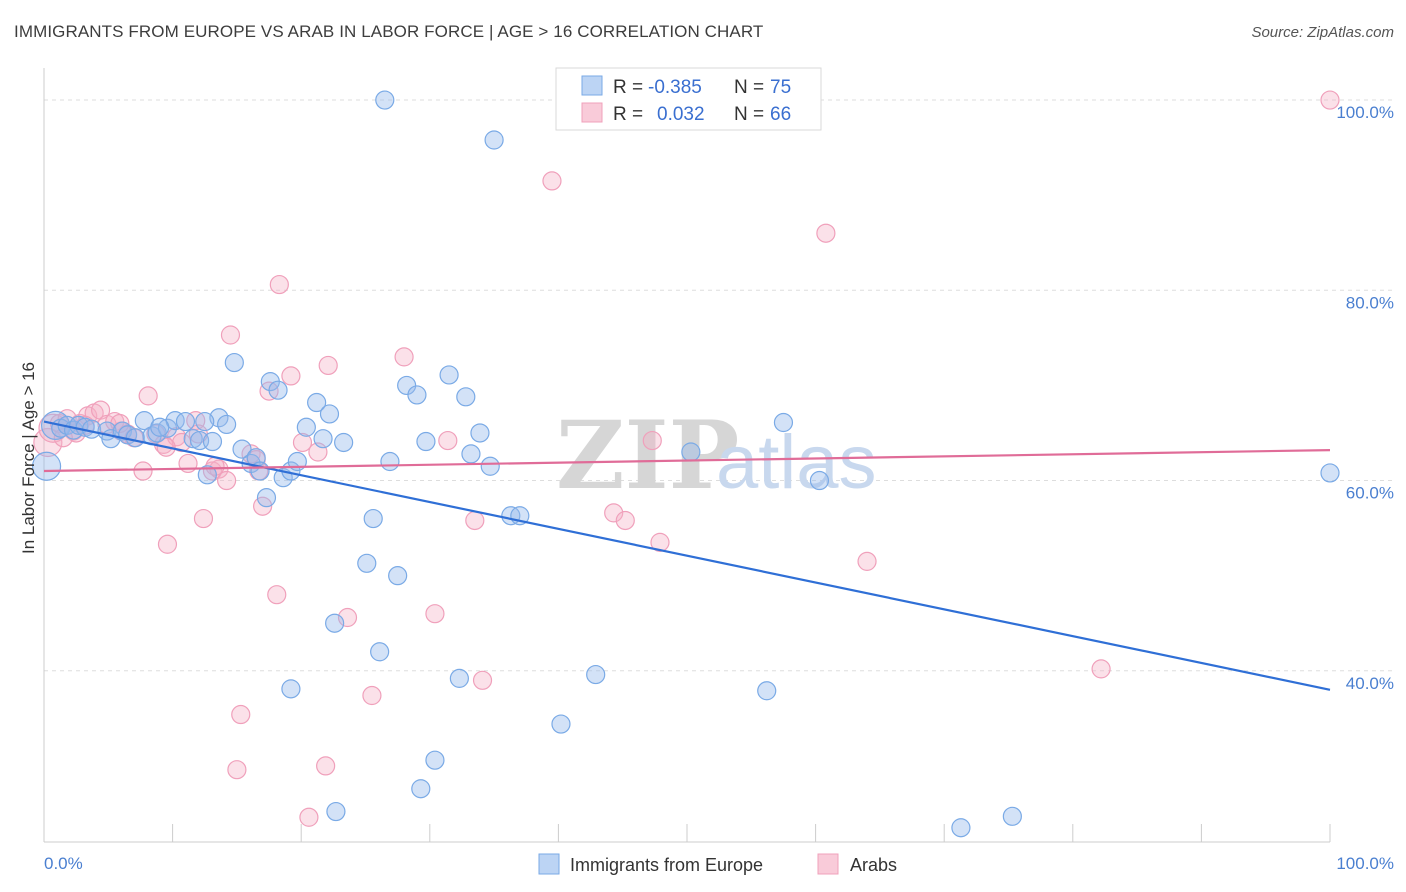  I want to click on y-tick-label-40: 40.0%, so click(1370, 683).